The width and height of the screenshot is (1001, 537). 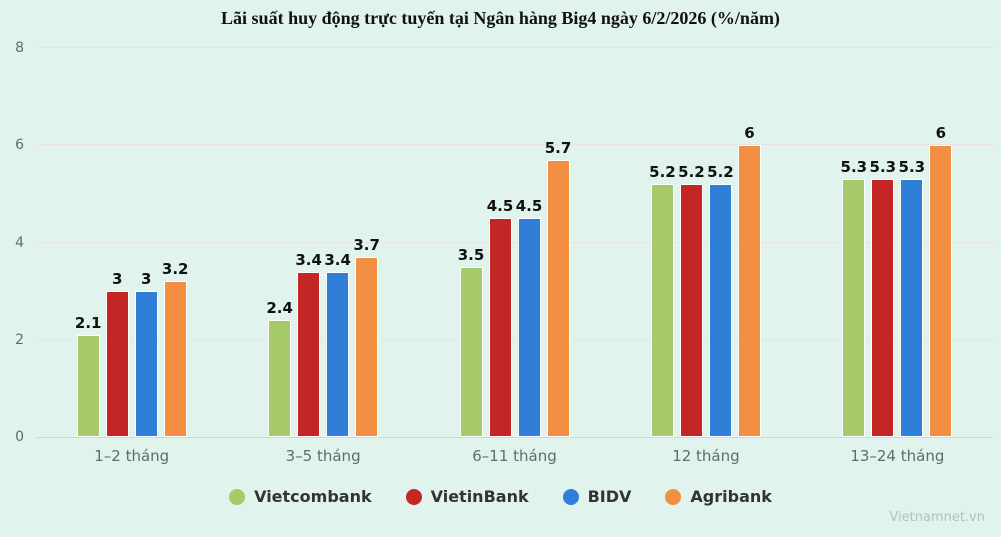 I want to click on x-axis-label: 6–11 tháng, so click(x=514, y=456).